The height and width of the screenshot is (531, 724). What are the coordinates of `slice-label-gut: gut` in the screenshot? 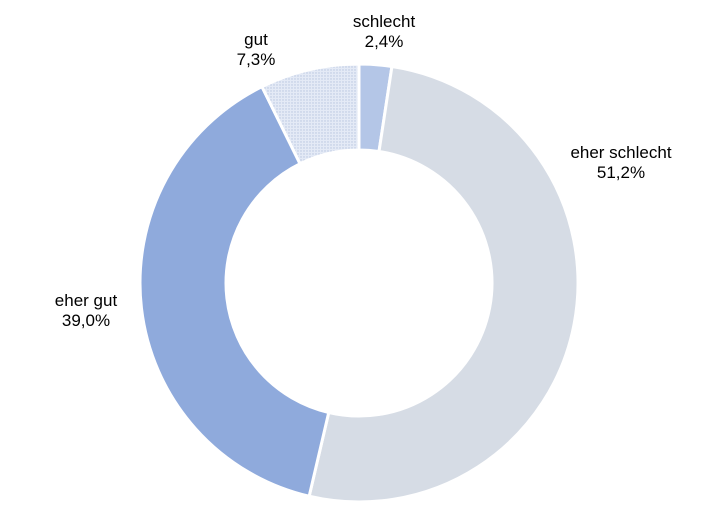 It's located at (256, 39).